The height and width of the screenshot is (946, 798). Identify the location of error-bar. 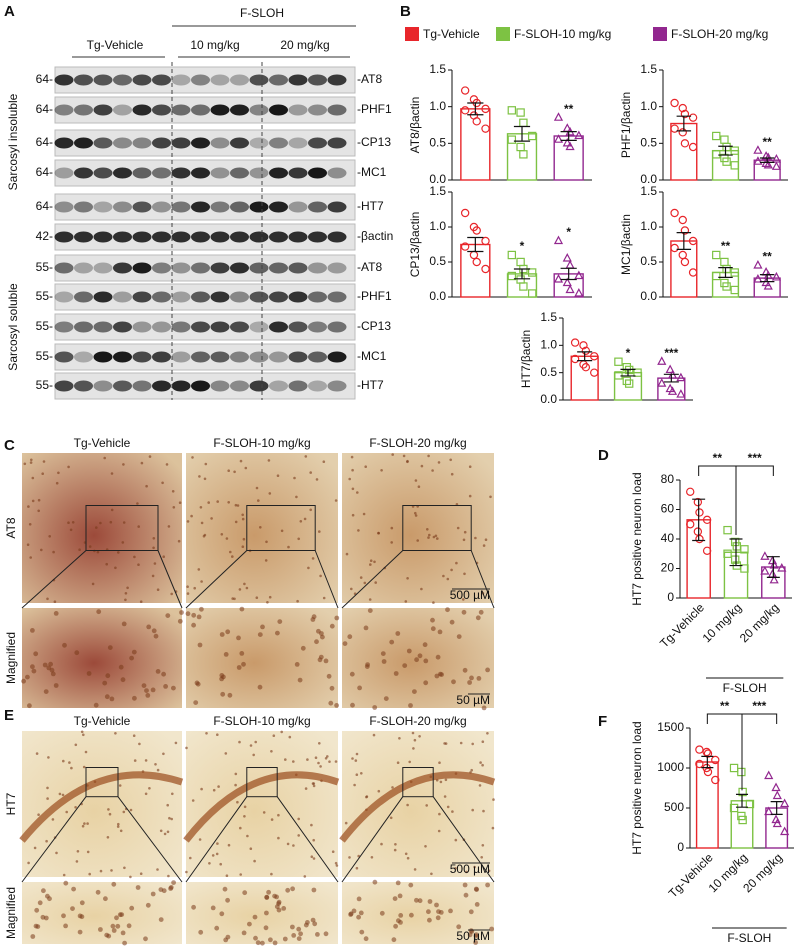
(568, 136).